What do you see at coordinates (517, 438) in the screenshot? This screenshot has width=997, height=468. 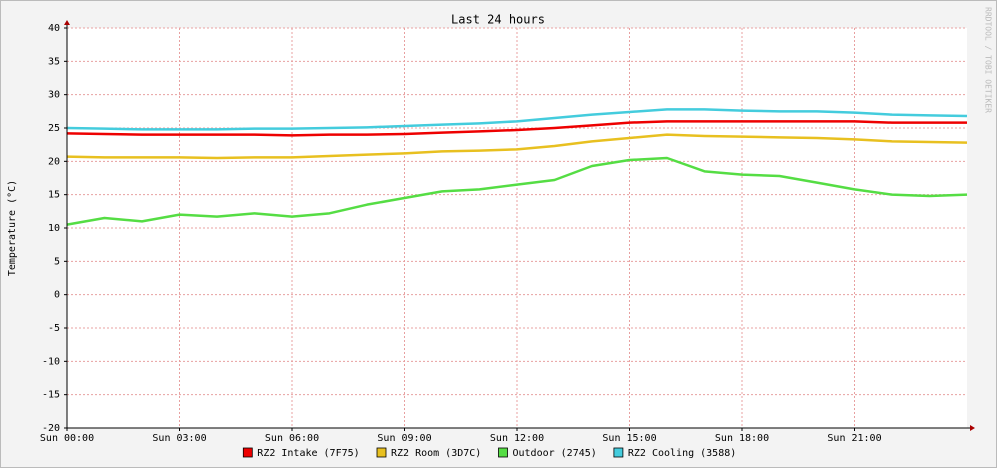 I see `x-tick-label: Sun 12:00` at bounding box center [517, 438].